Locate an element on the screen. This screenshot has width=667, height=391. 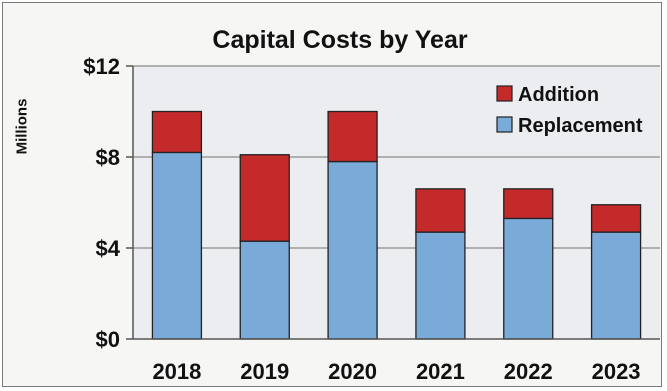
bar-addition-2018 is located at coordinates (177, 132).